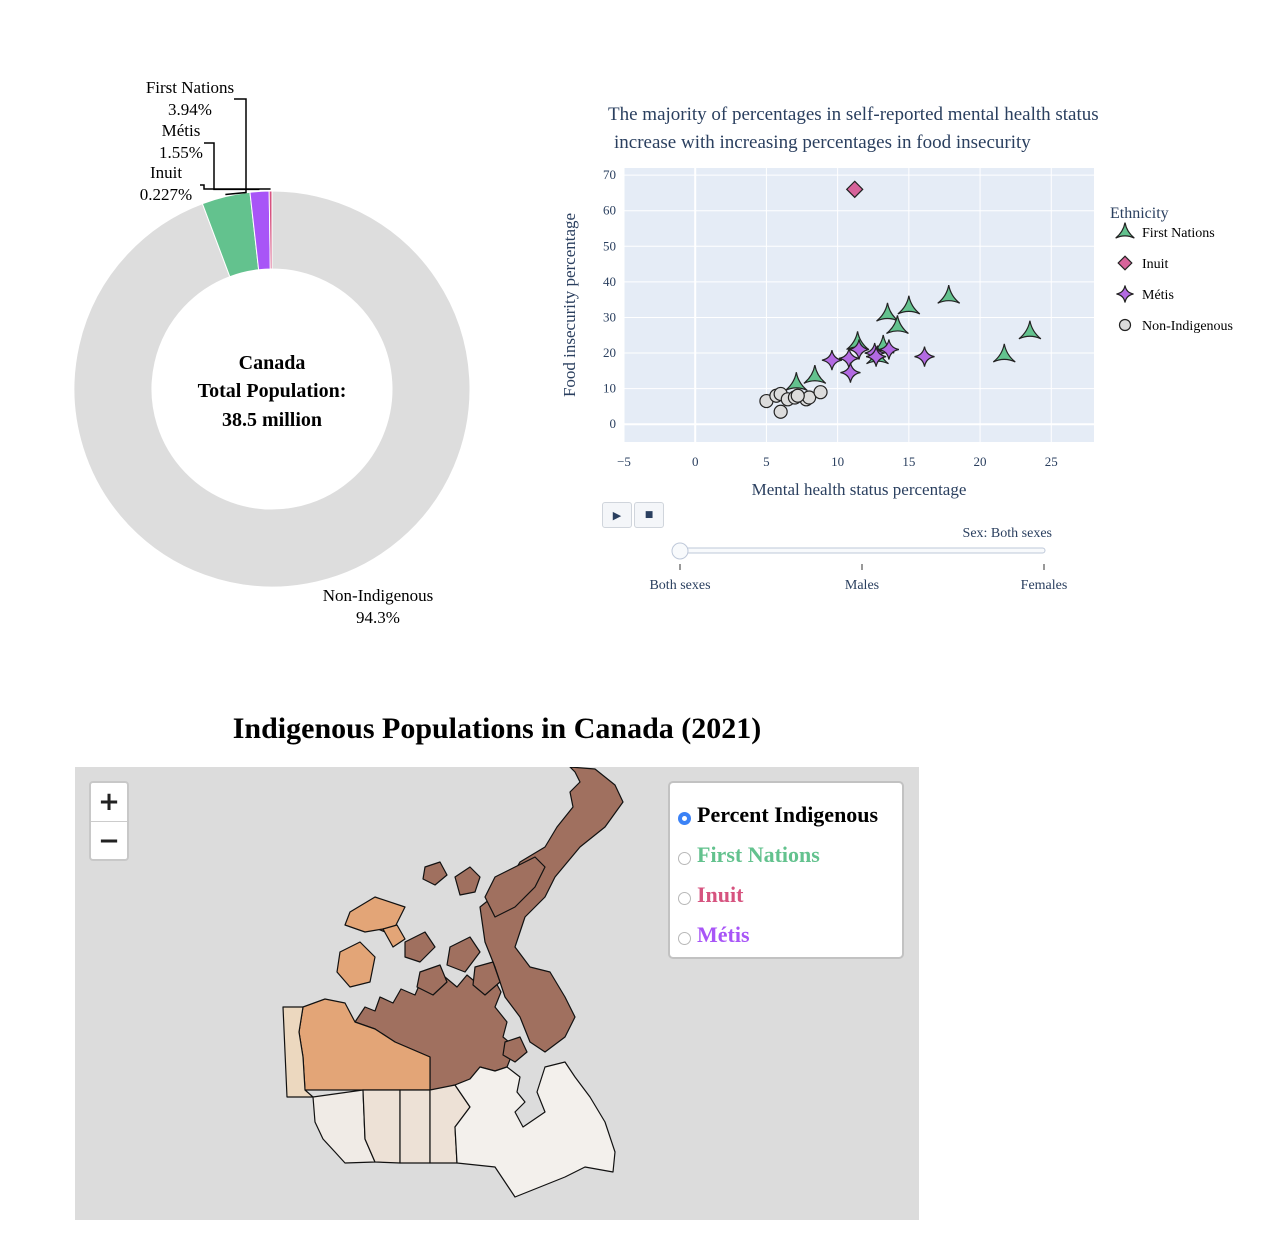 This screenshot has height=1236, width=1284. I want to click on region-hudson-island, so click(515, 1049).